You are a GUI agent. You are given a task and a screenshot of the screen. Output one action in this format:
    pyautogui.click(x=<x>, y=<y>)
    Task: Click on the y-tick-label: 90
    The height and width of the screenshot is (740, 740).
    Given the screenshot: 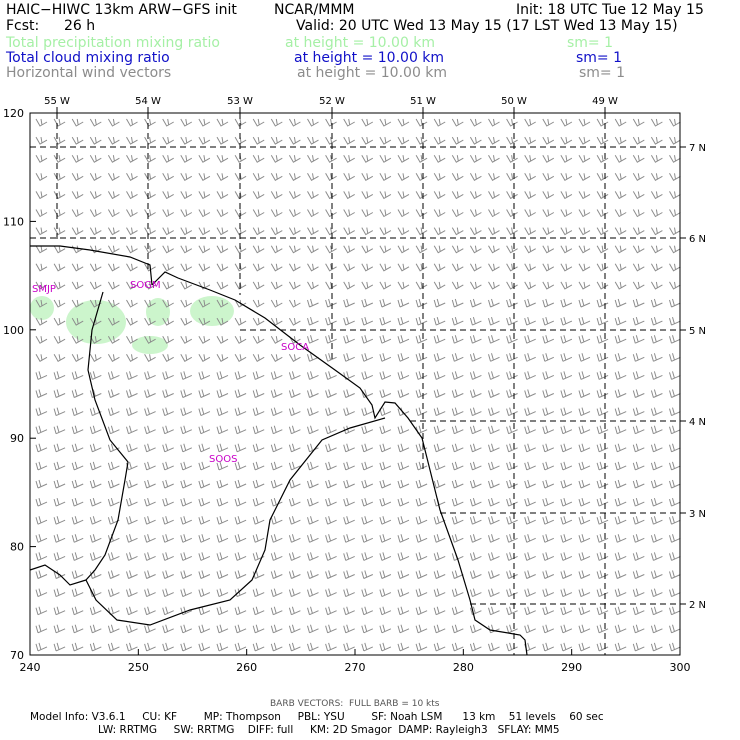 What is the action you would take?
    pyautogui.click(x=17, y=438)
    